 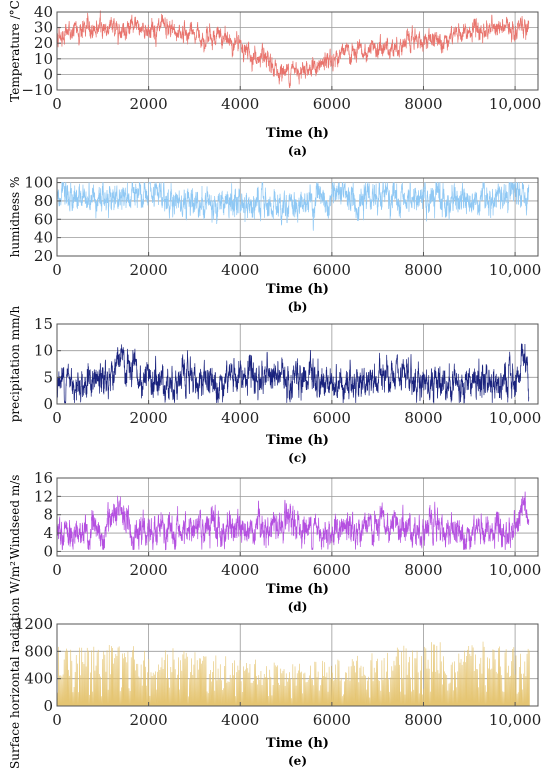 I want to click on y-tick-label: −10, so click(x=37, y=90).